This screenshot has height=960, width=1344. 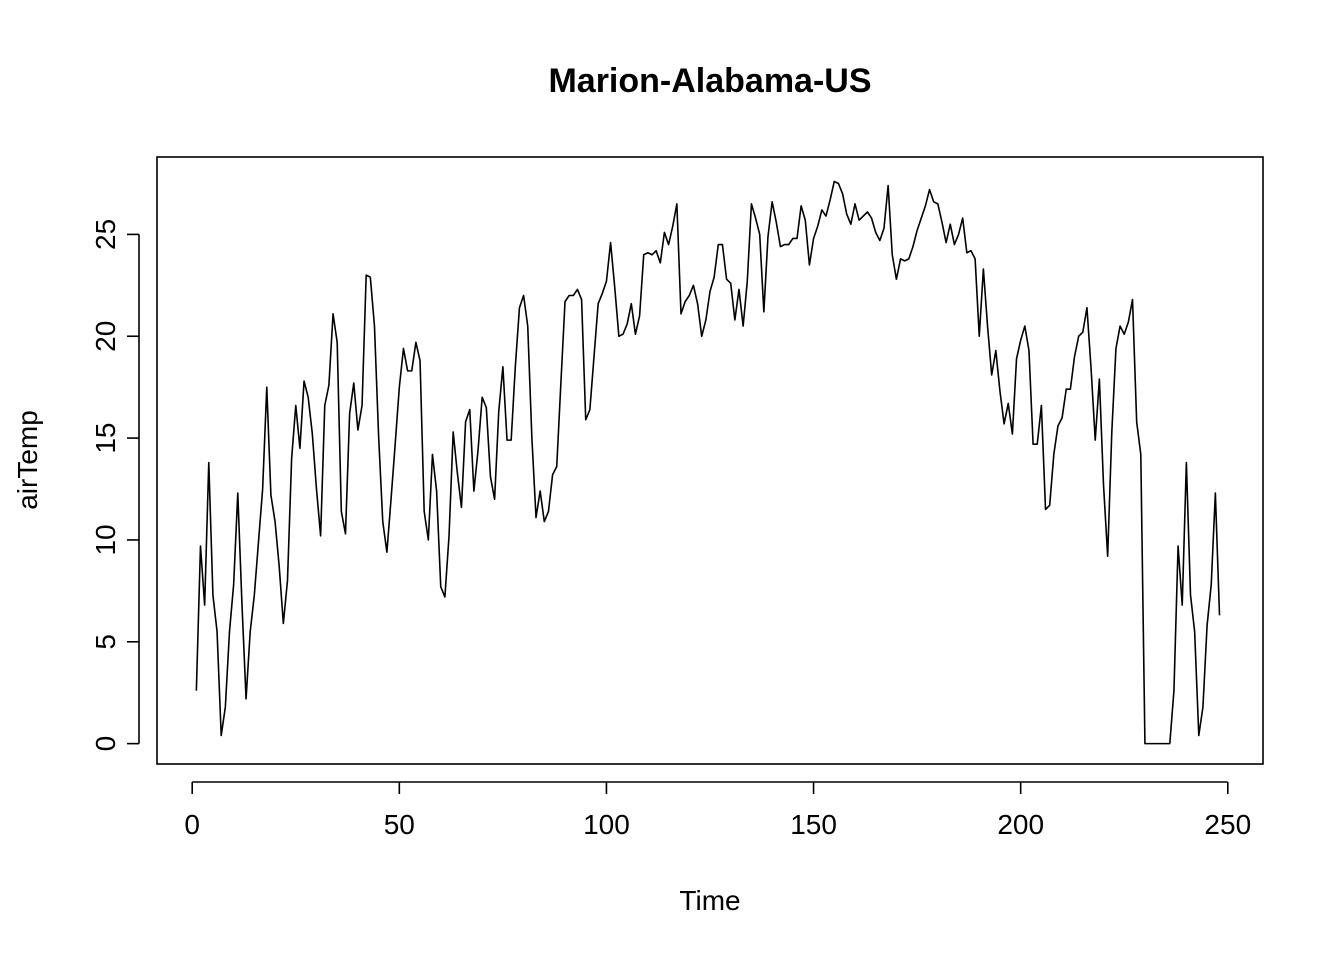 I want to click on x-tick-label: 50, so click(x=399, y=824).